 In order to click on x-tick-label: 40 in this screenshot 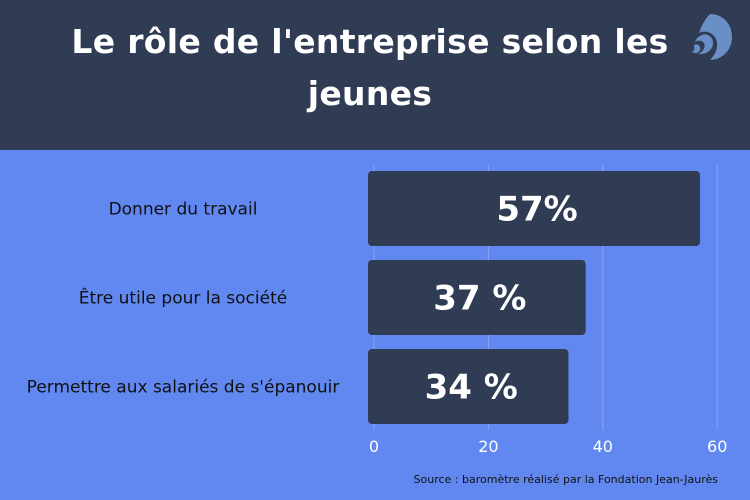, I will do `click(603, 446)`.